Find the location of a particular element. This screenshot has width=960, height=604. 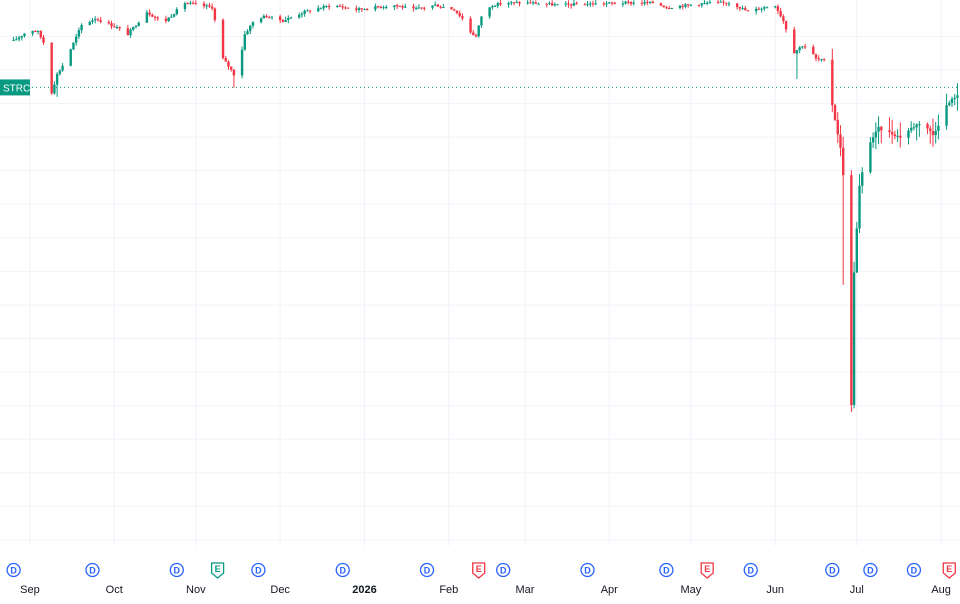

month-label: 2026 is located at coordinates (364, 590).